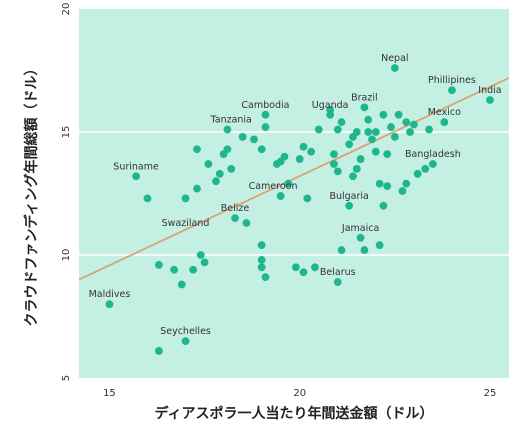  I want to click on point-label: Seychelles, so click(185, 331).